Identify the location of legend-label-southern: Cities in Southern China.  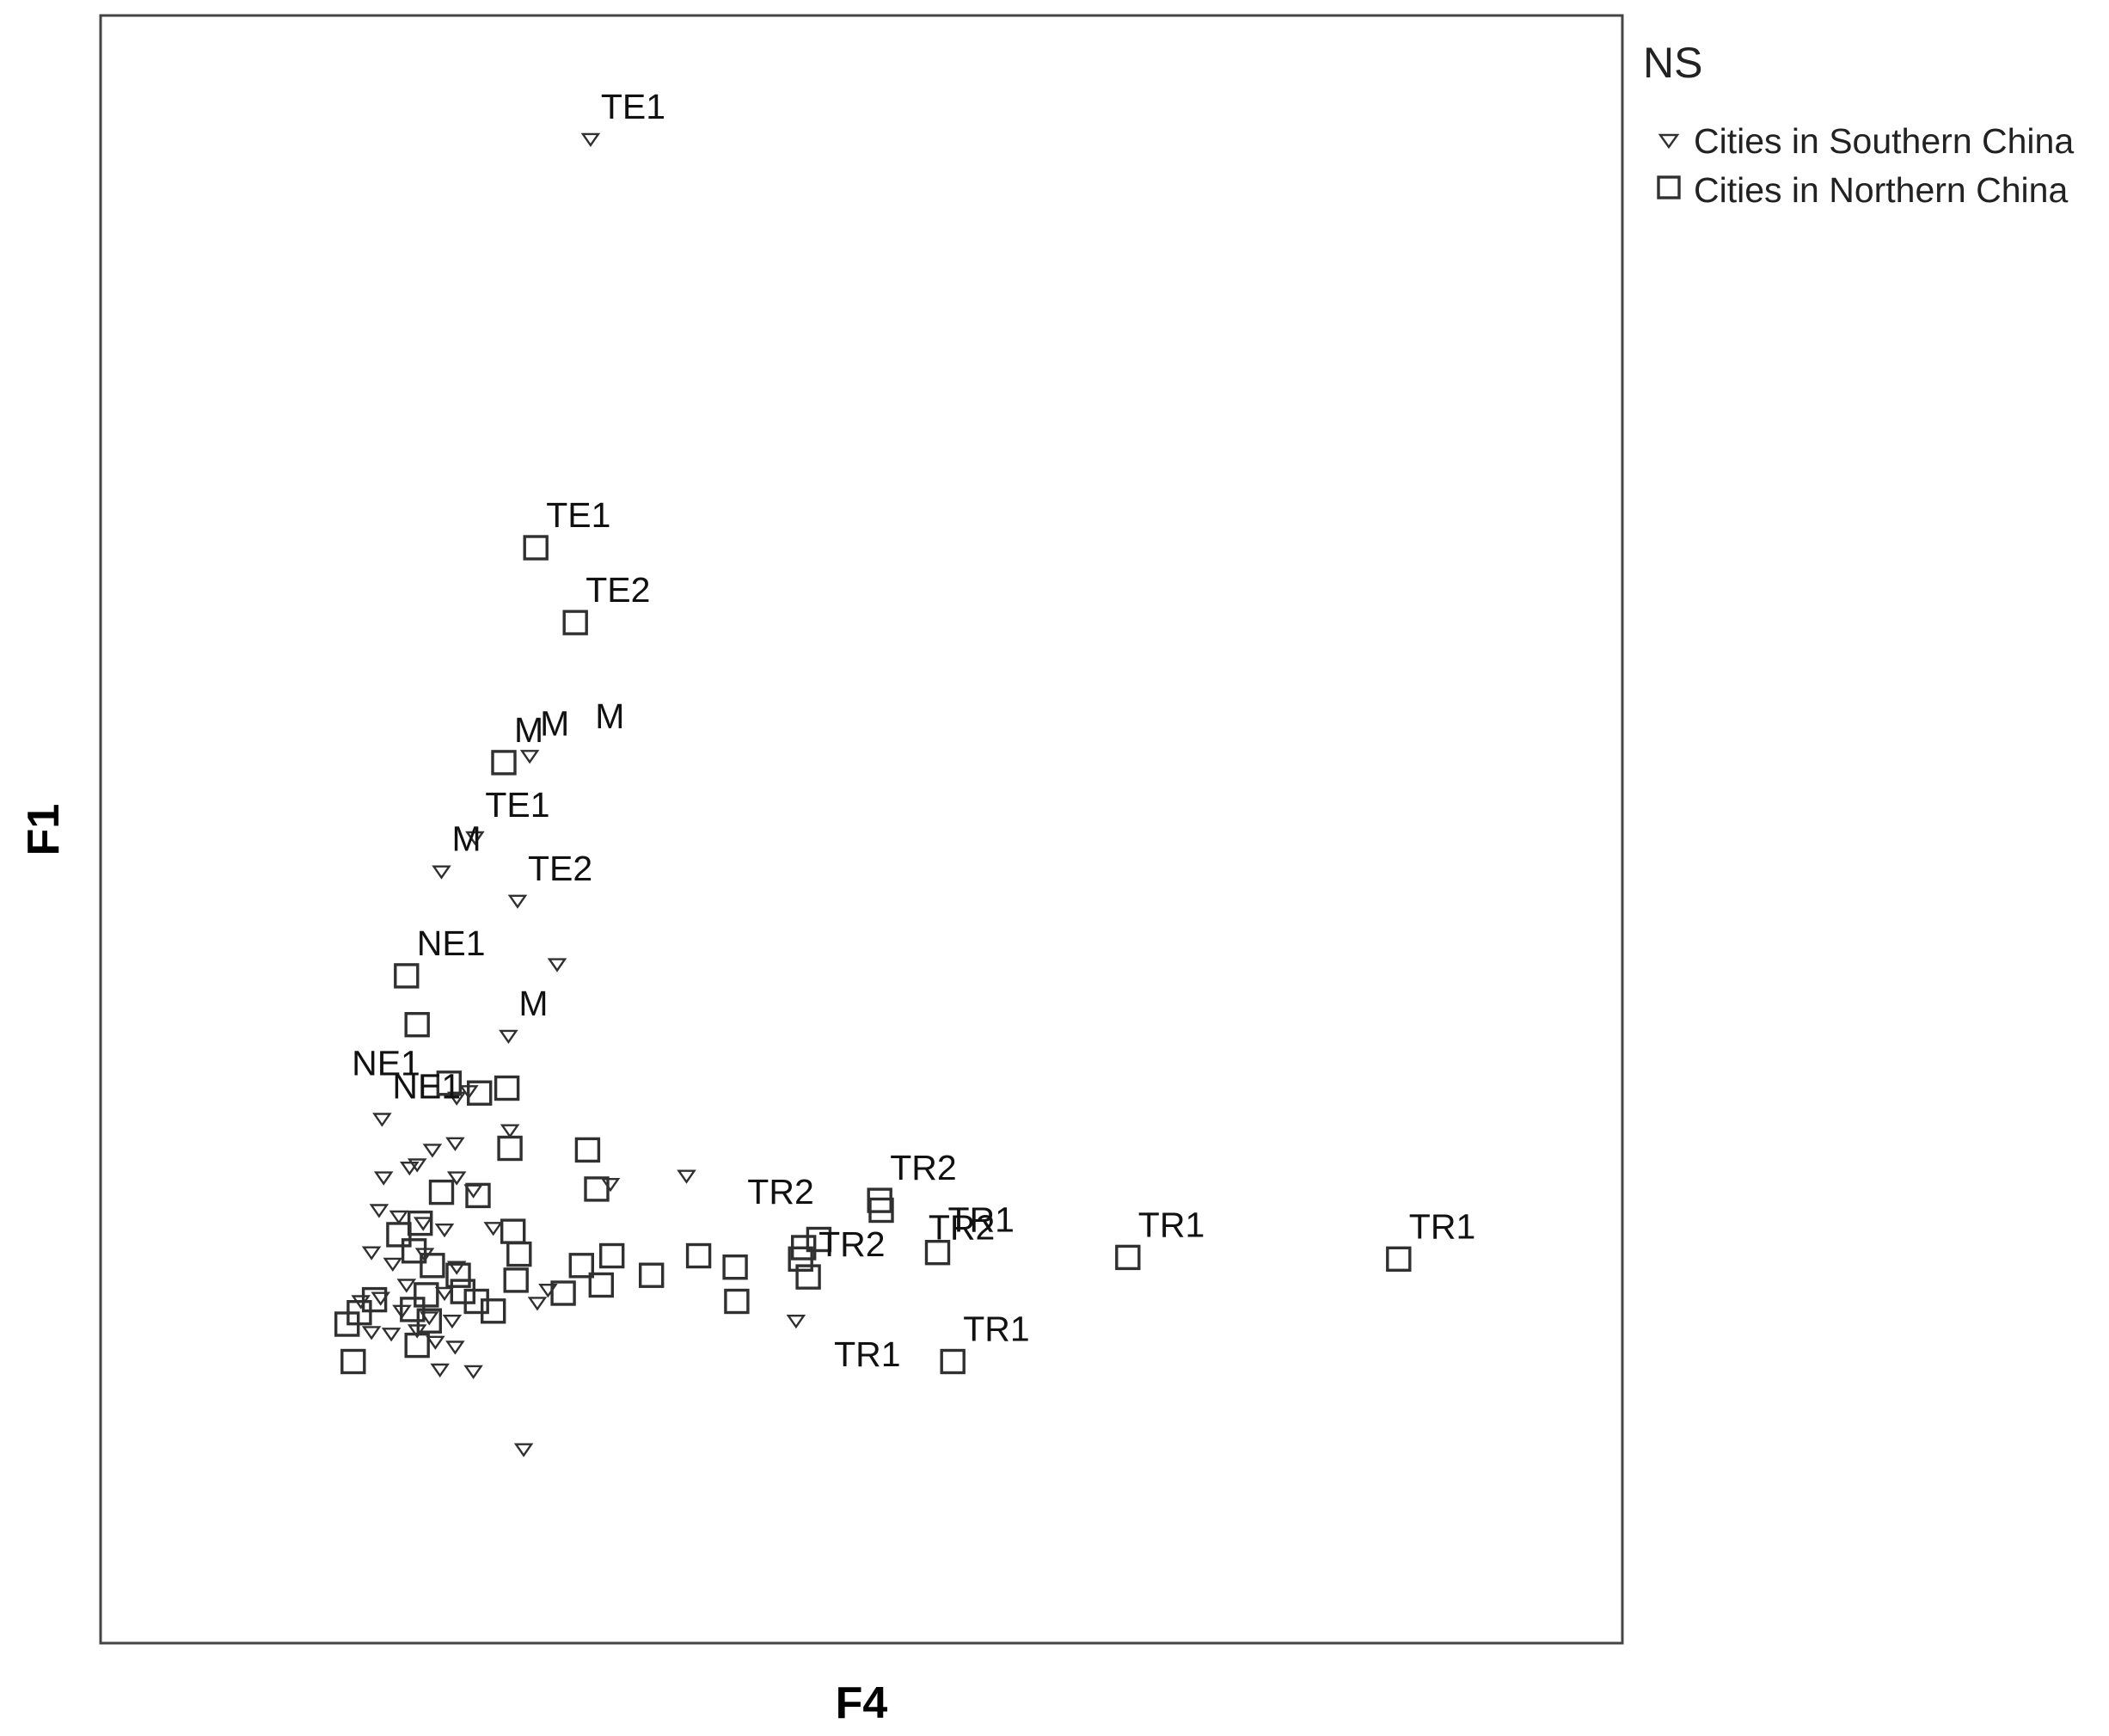
(1884, 141).